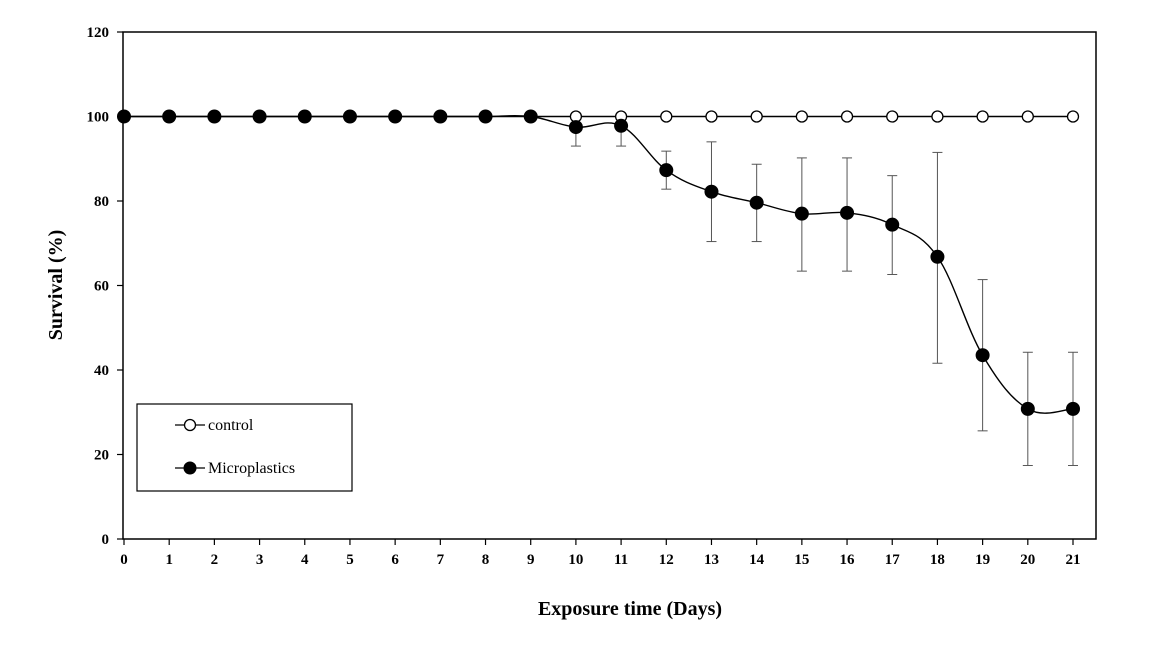 The width and height of the screenshot is (1159, 648). I want to click on legend-microplastics-label: Microplastics, so click(251, 468).